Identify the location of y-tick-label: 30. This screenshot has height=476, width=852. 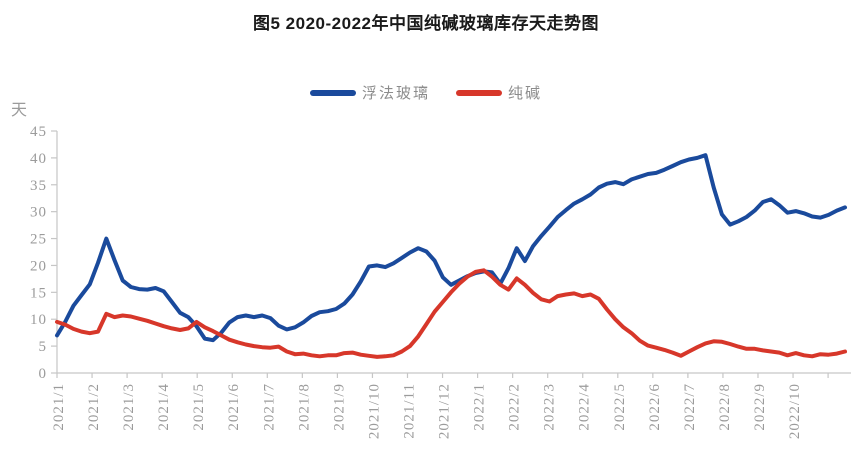
(38, 213).